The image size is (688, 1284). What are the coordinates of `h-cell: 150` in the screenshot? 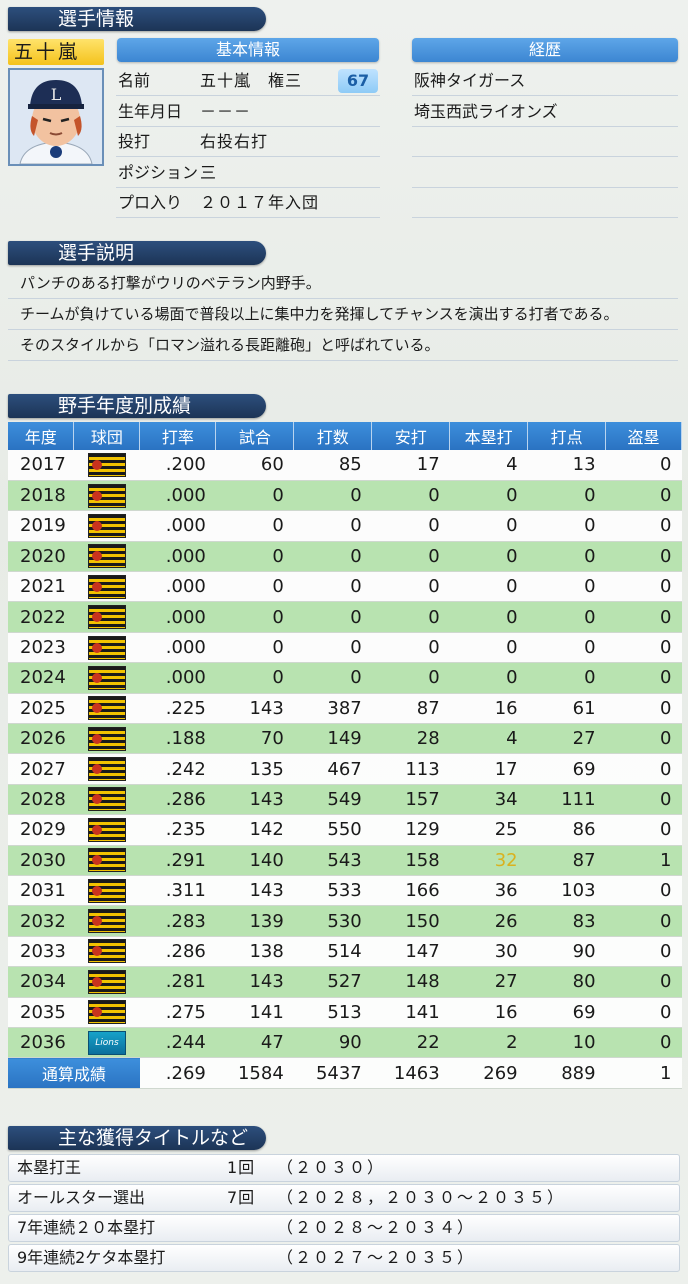 It's located at (410, 921).